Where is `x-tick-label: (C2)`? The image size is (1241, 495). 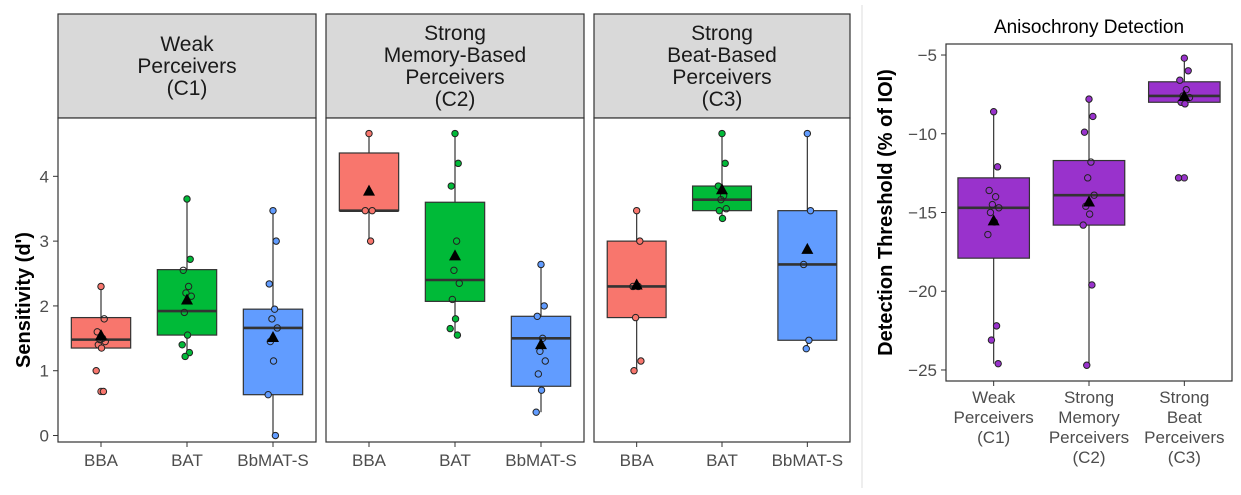
x-tick-label: (C2) is located at coordinates (1088, 457).